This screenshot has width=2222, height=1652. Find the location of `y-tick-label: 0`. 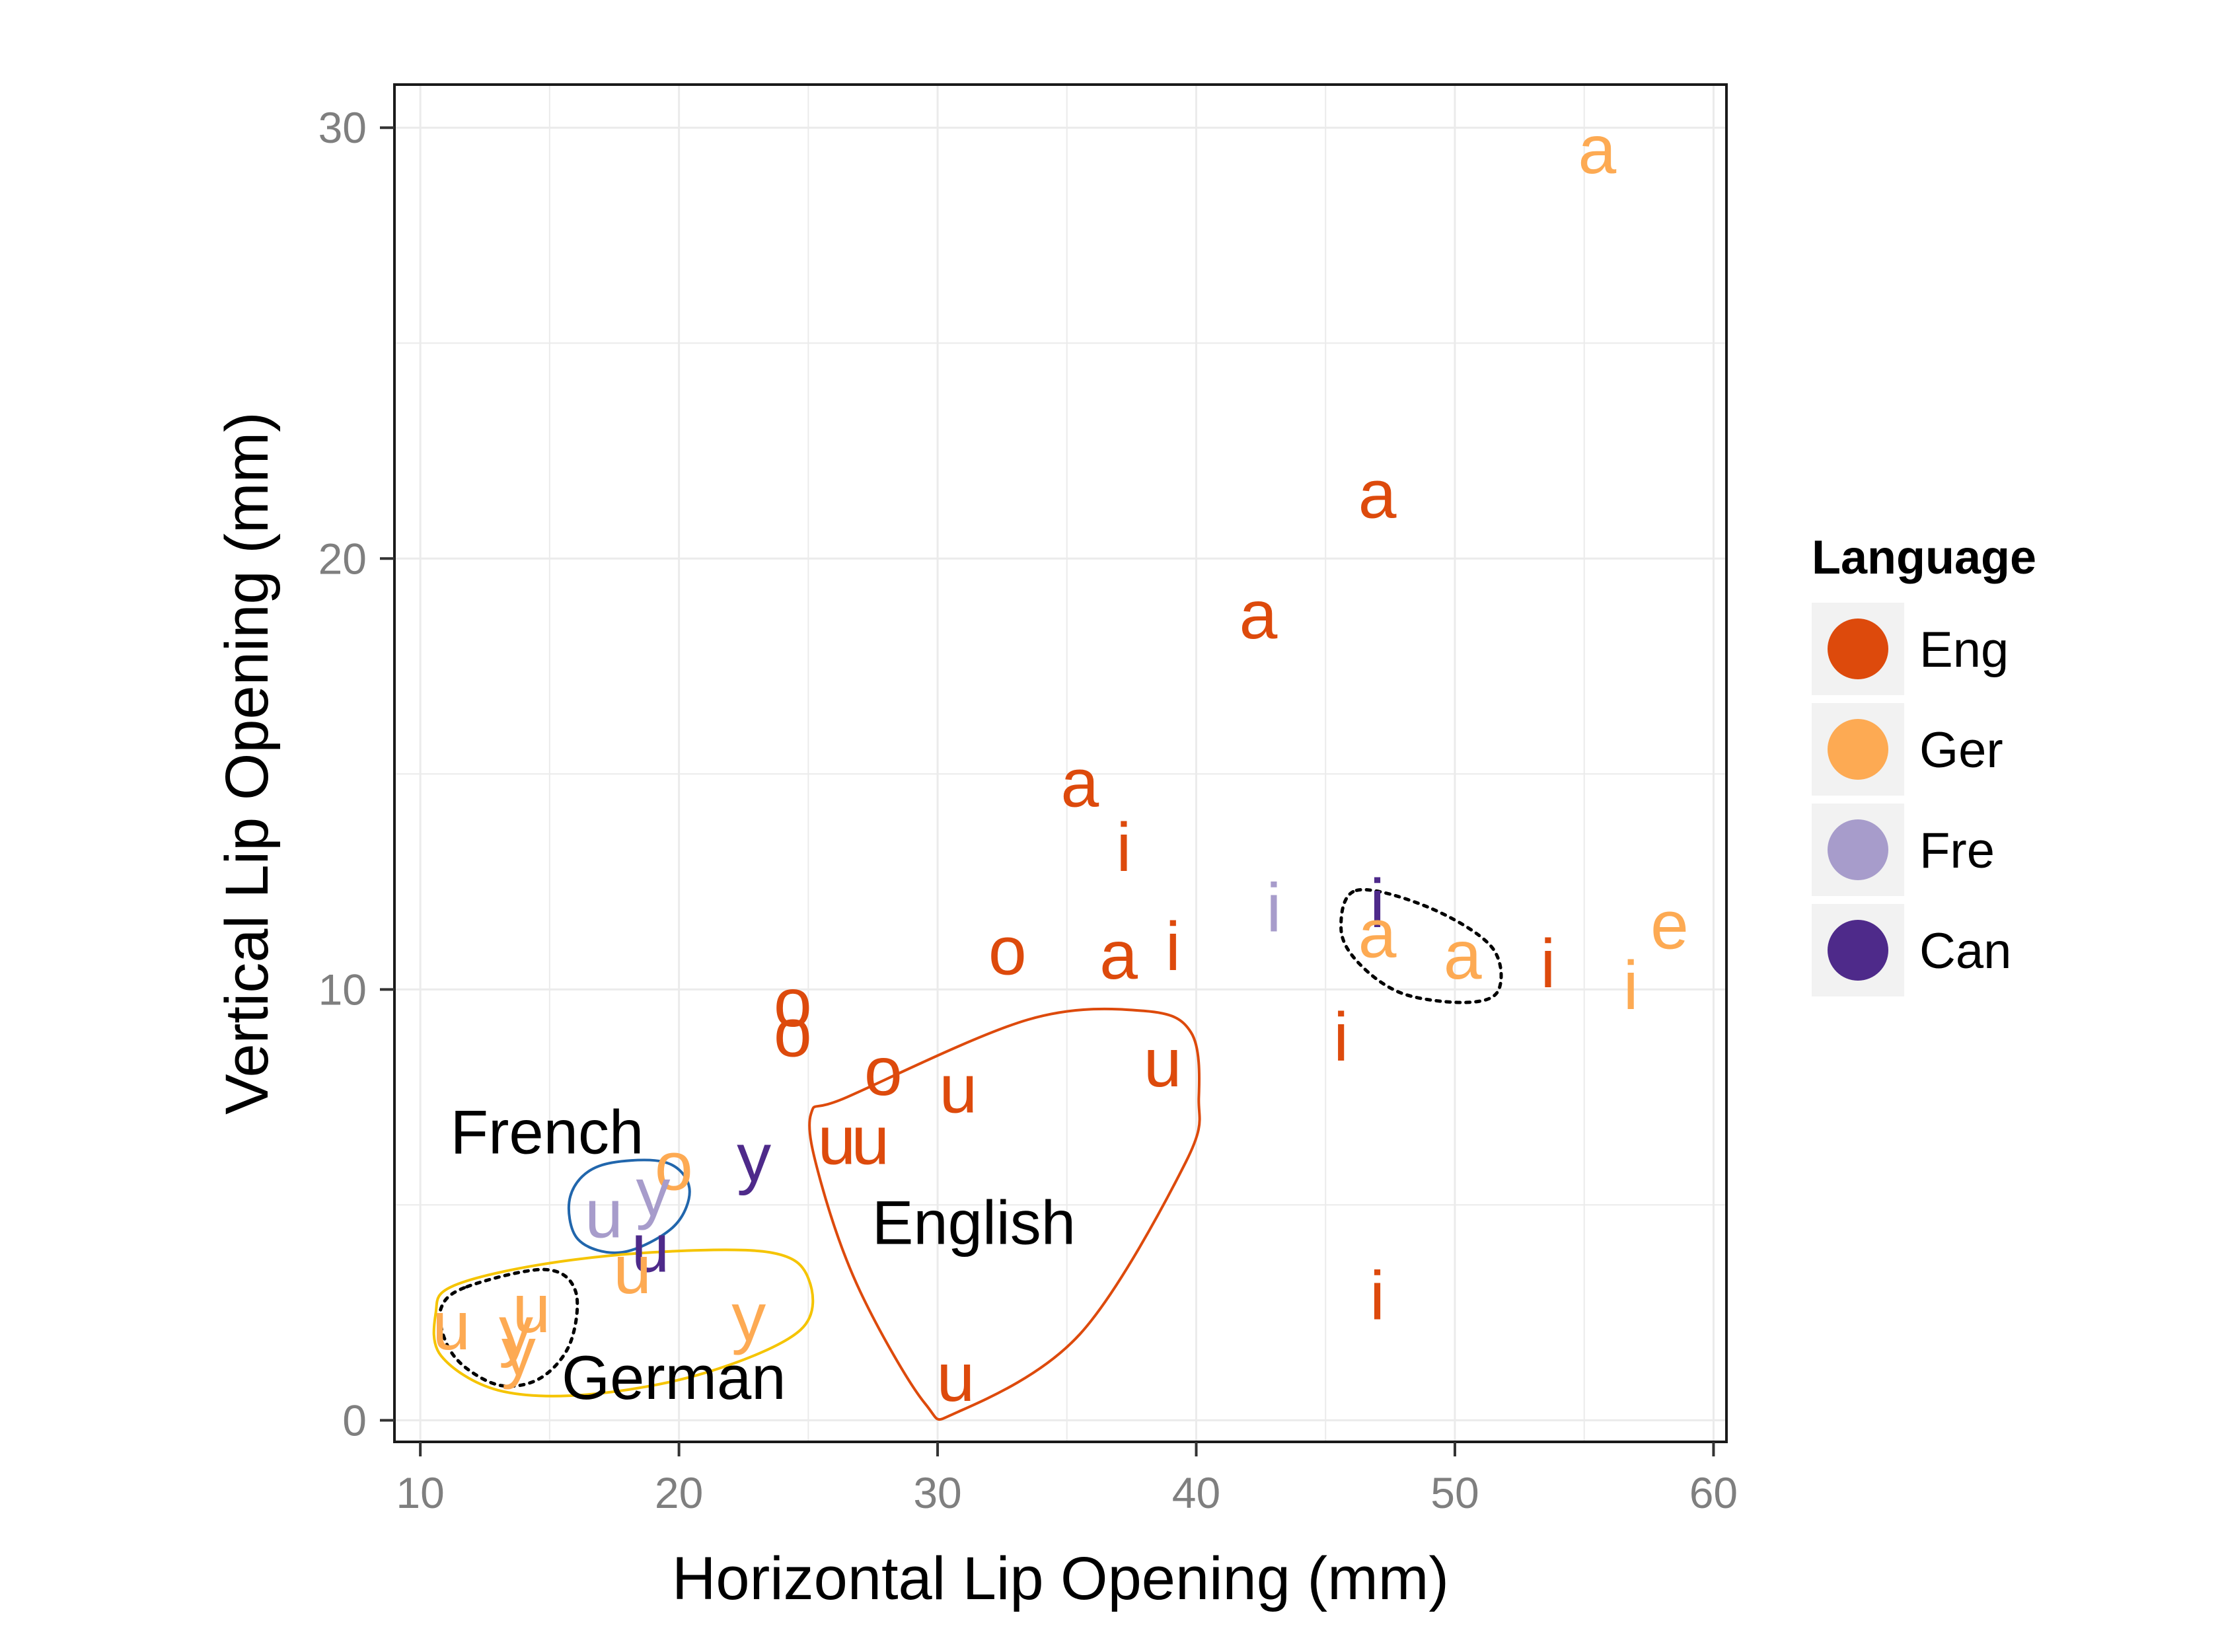

y-tick-label: 0 is located at coordinates (354, 1420).